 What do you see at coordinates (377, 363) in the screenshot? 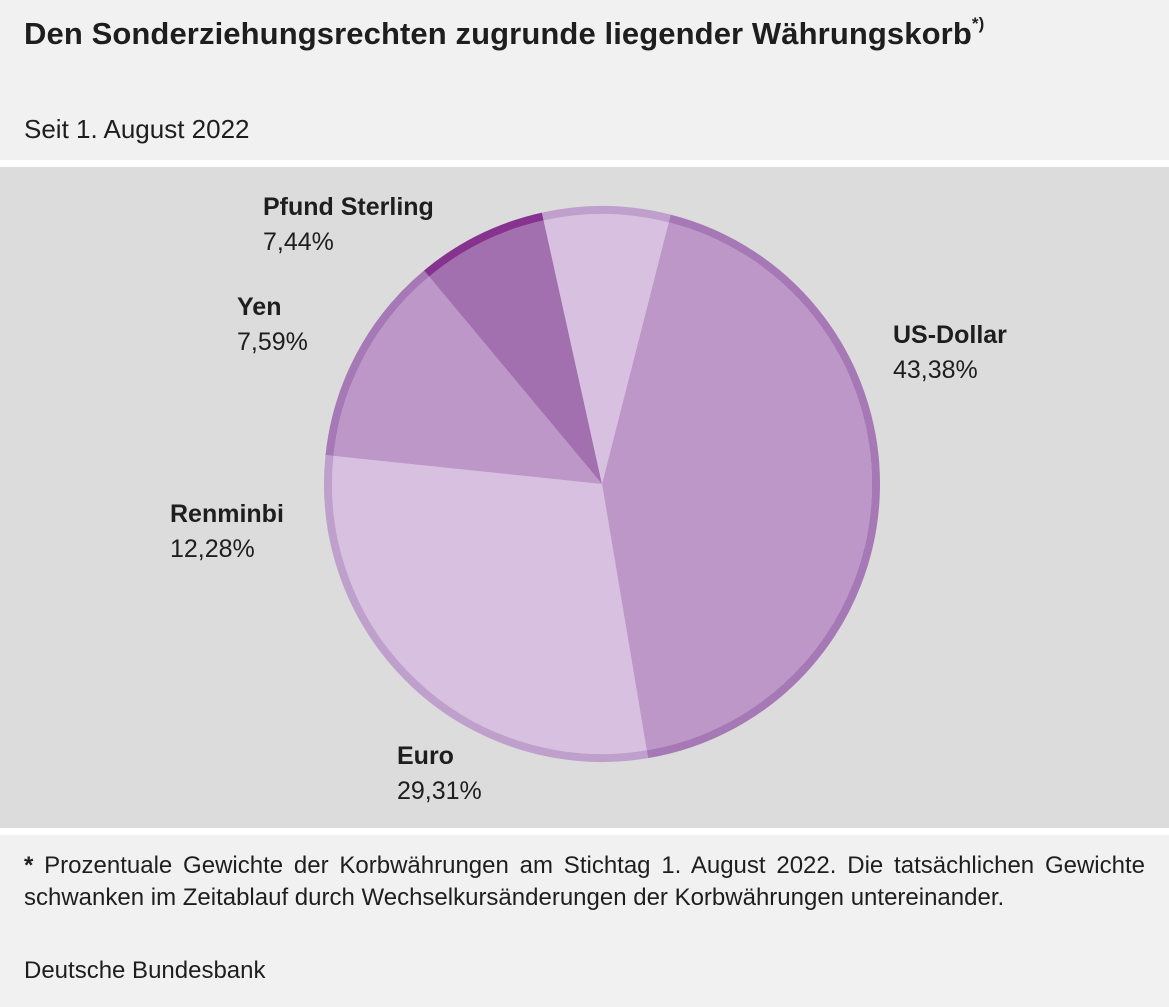
I see `pie-rim-renminbi` at bounding box center [377, 363].